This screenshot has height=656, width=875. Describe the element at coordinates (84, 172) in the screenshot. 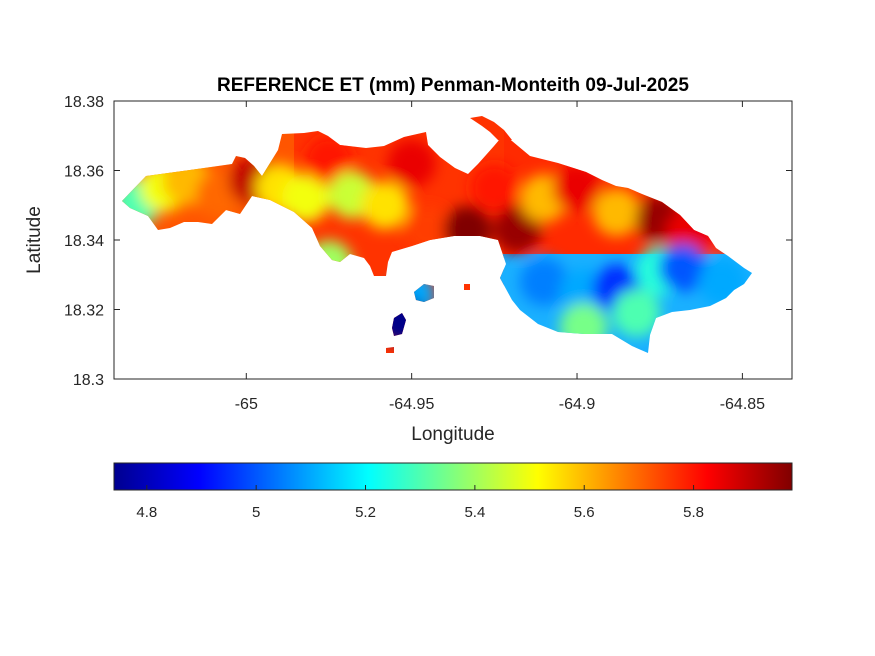

I see `y-tick-label: 18.36` at that location.